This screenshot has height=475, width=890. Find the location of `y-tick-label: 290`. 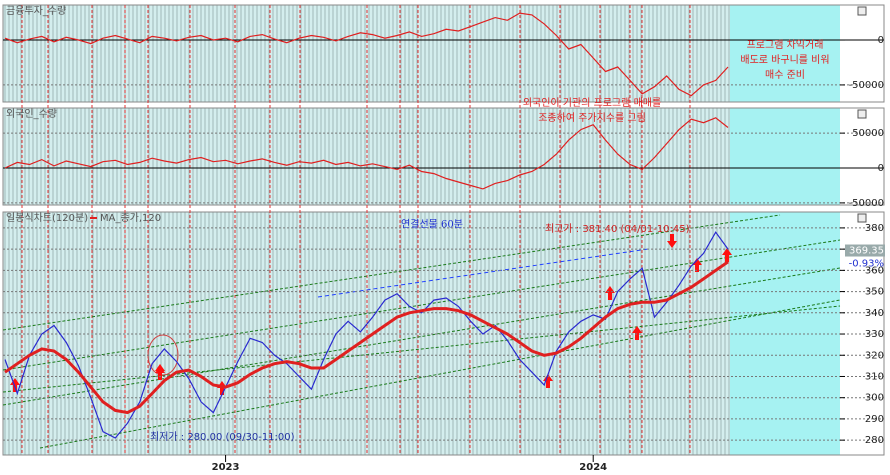

y-tick-label: 290 is located at coordinates (874, 419).